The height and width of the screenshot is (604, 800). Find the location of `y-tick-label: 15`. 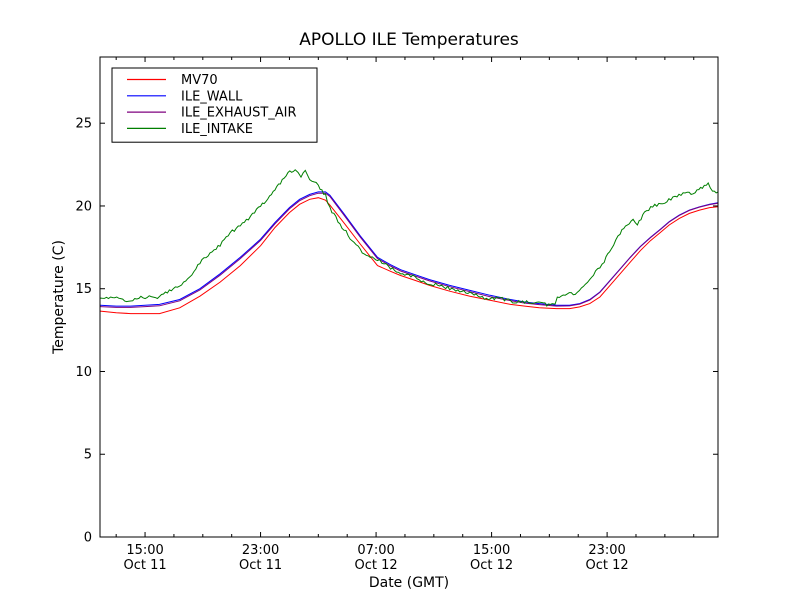

y-tick-label: 15 is located at coordinates (83, 289).